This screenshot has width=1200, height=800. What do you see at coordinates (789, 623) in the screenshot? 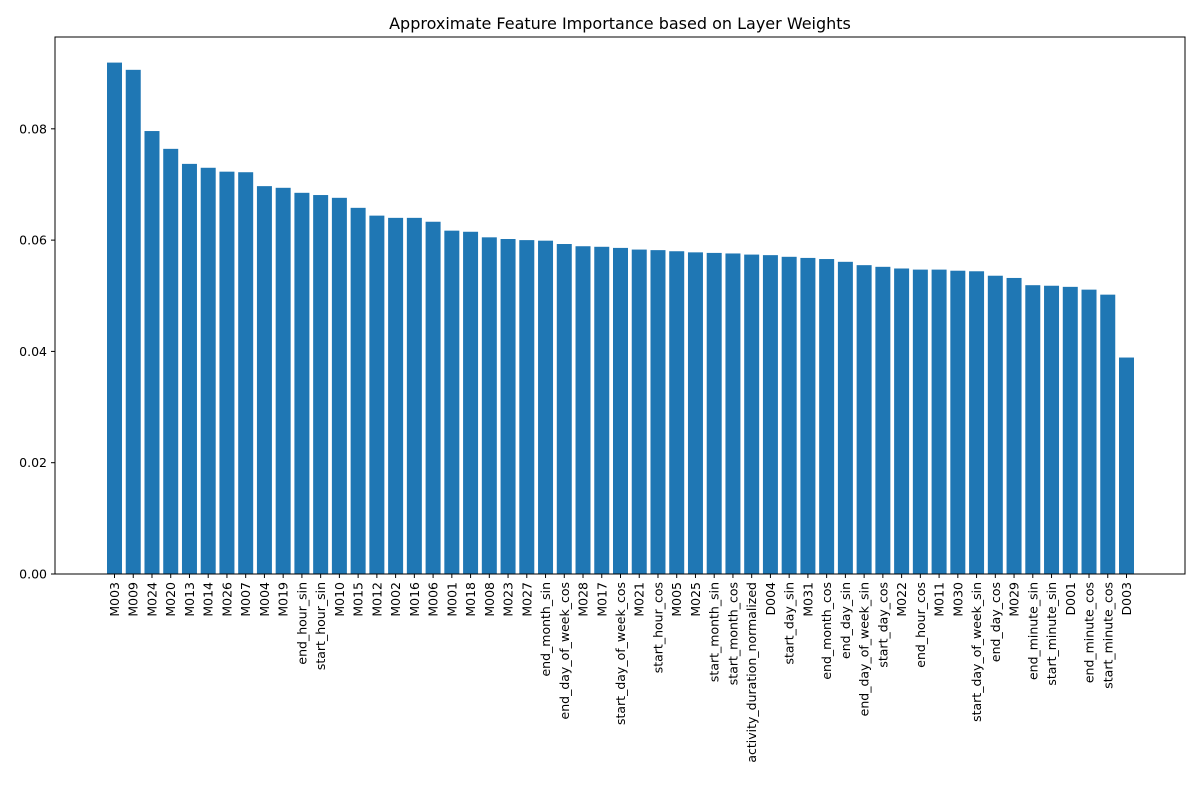
I see `x-tick-label: start_day_sin` at bounding box center [789, 623].